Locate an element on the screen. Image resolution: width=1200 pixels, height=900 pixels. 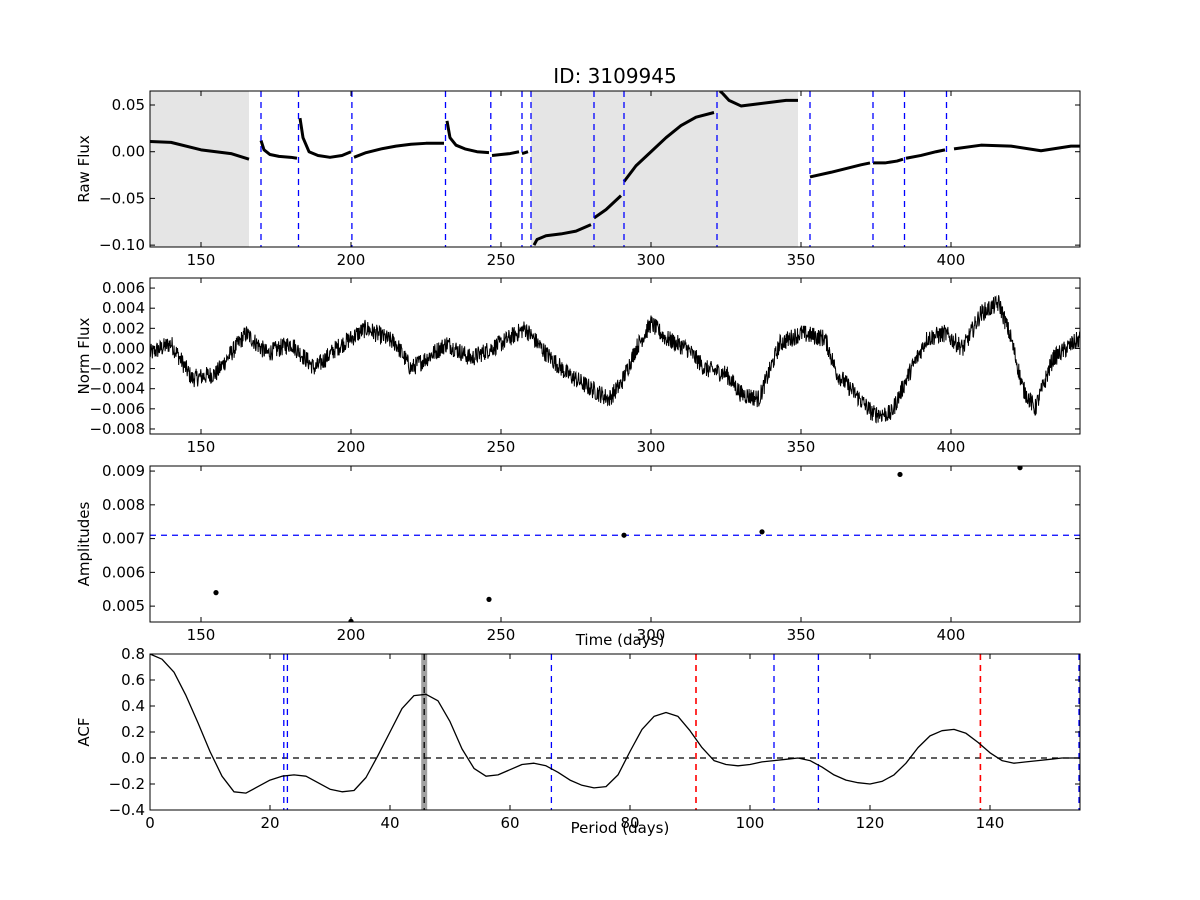
clip-amp-plot-area is located at coordinates (615, 544).